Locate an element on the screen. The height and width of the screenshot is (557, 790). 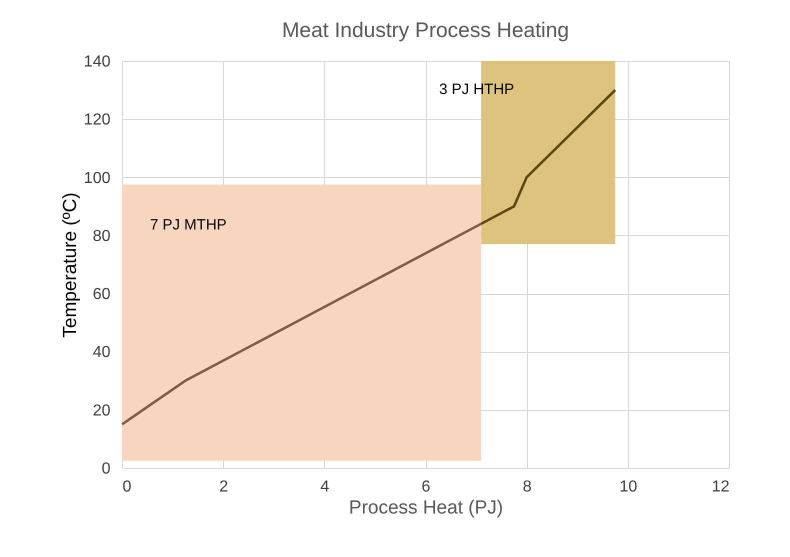
x-tick-label: 0 is located at coordinates (127, 487).